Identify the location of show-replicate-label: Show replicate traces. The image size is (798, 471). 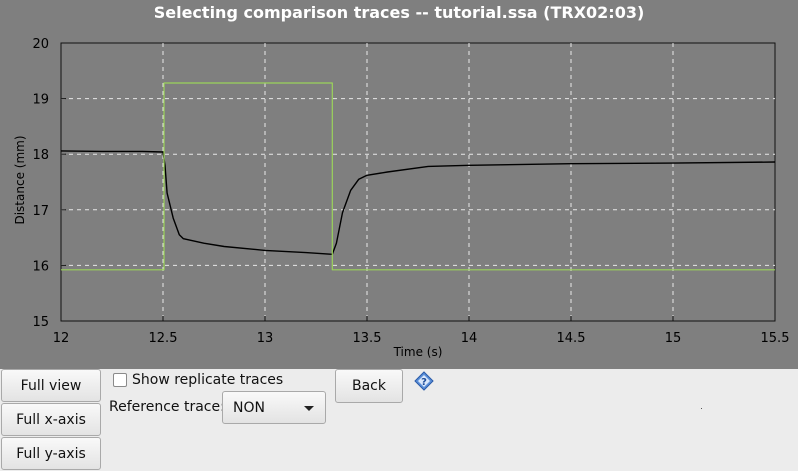
(208, 380).